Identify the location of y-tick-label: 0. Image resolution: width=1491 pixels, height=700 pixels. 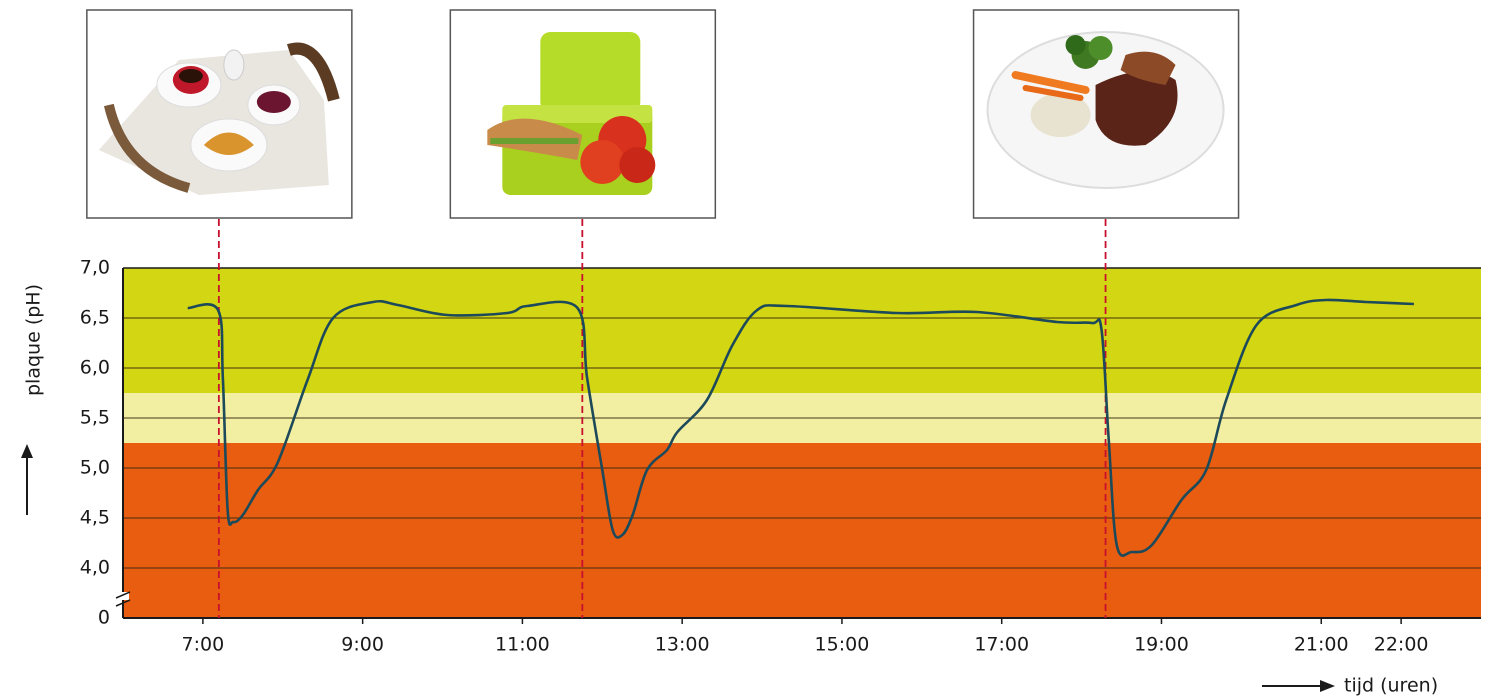
(104, 618).